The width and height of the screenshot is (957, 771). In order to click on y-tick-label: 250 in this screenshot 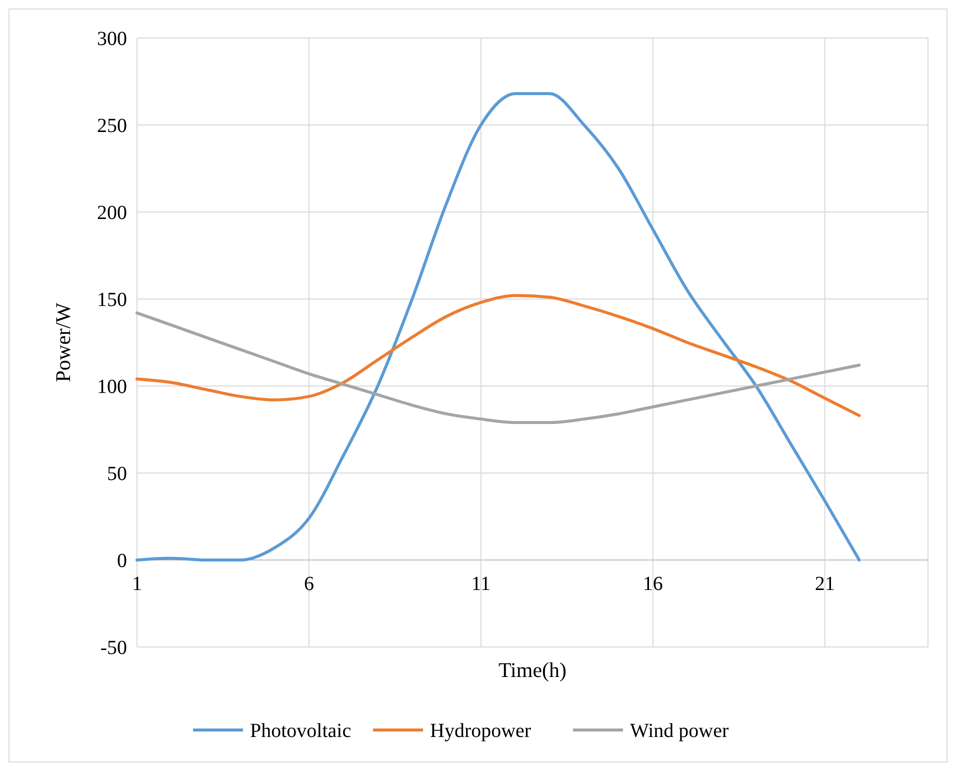, I will do `click(112, 126)`.